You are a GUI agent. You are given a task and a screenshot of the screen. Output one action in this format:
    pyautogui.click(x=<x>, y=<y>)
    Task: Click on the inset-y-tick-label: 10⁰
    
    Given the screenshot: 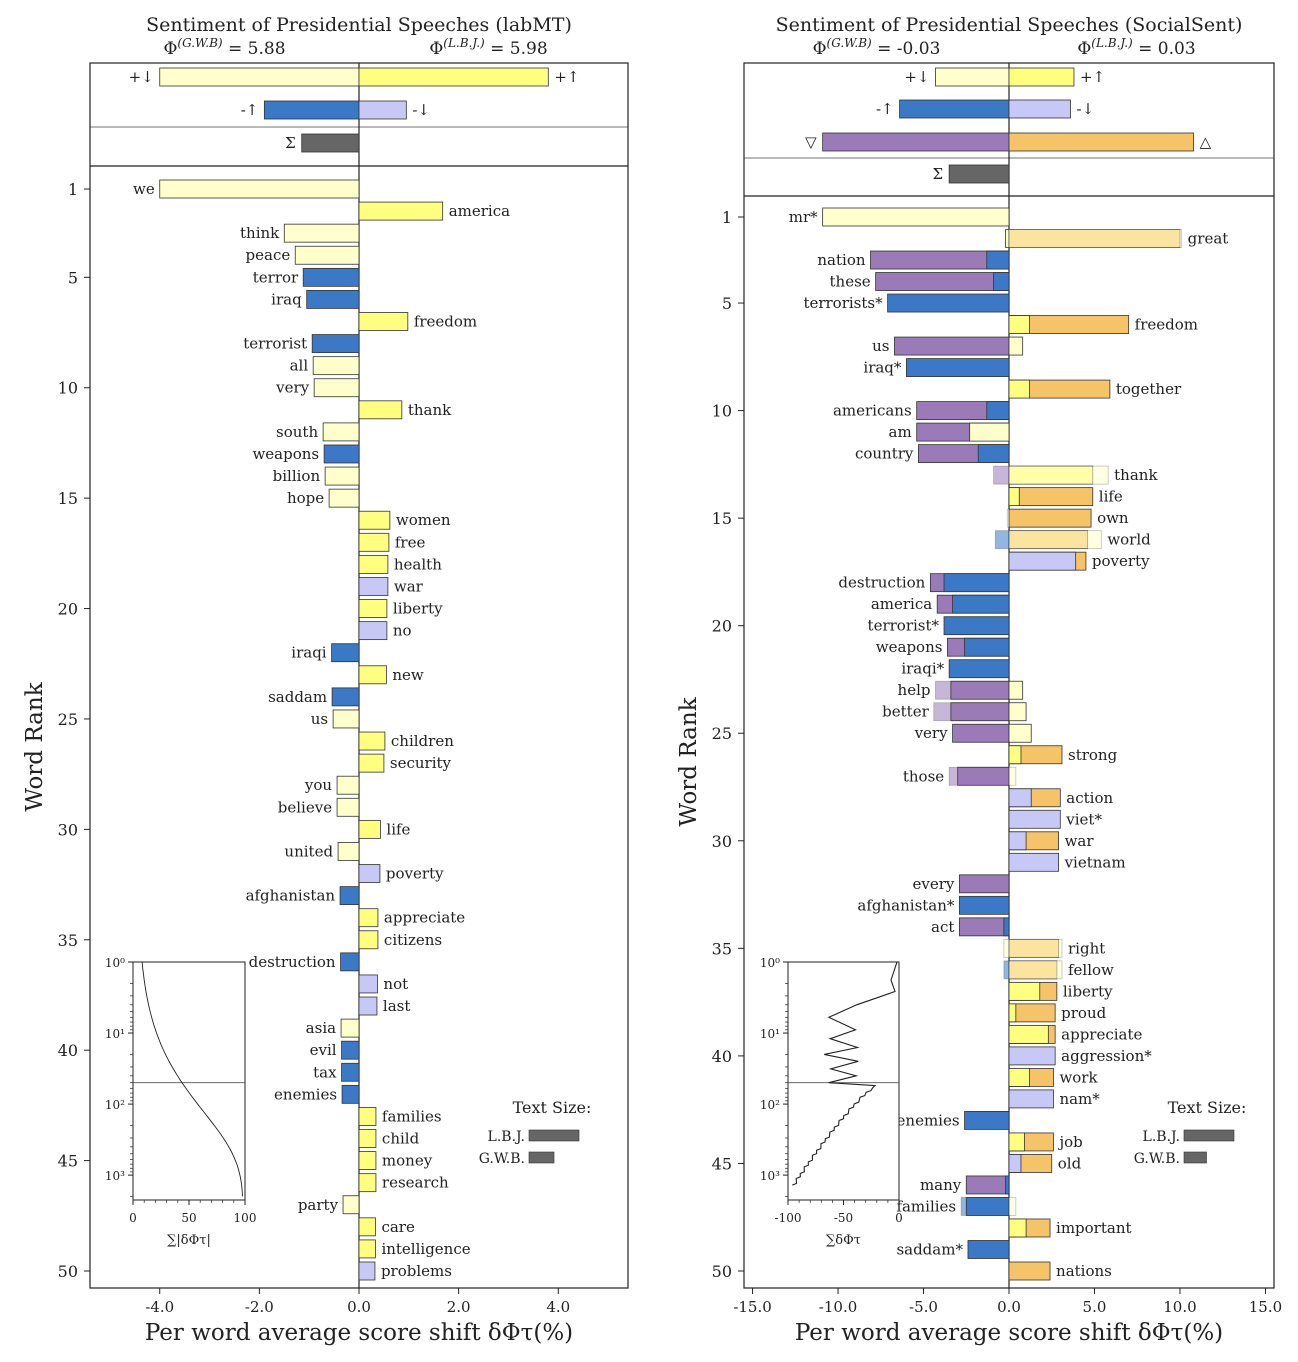 What is the action you would take?
    pyautogui.click(x=770, y=963)
    